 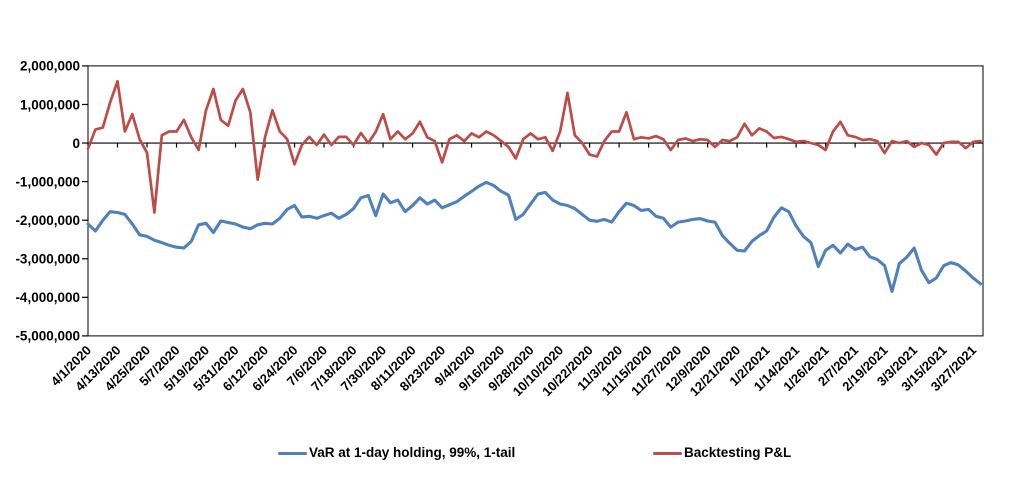 I want to click on y-axis-tick-label: 2,000,000, so click(x=50, y=66).